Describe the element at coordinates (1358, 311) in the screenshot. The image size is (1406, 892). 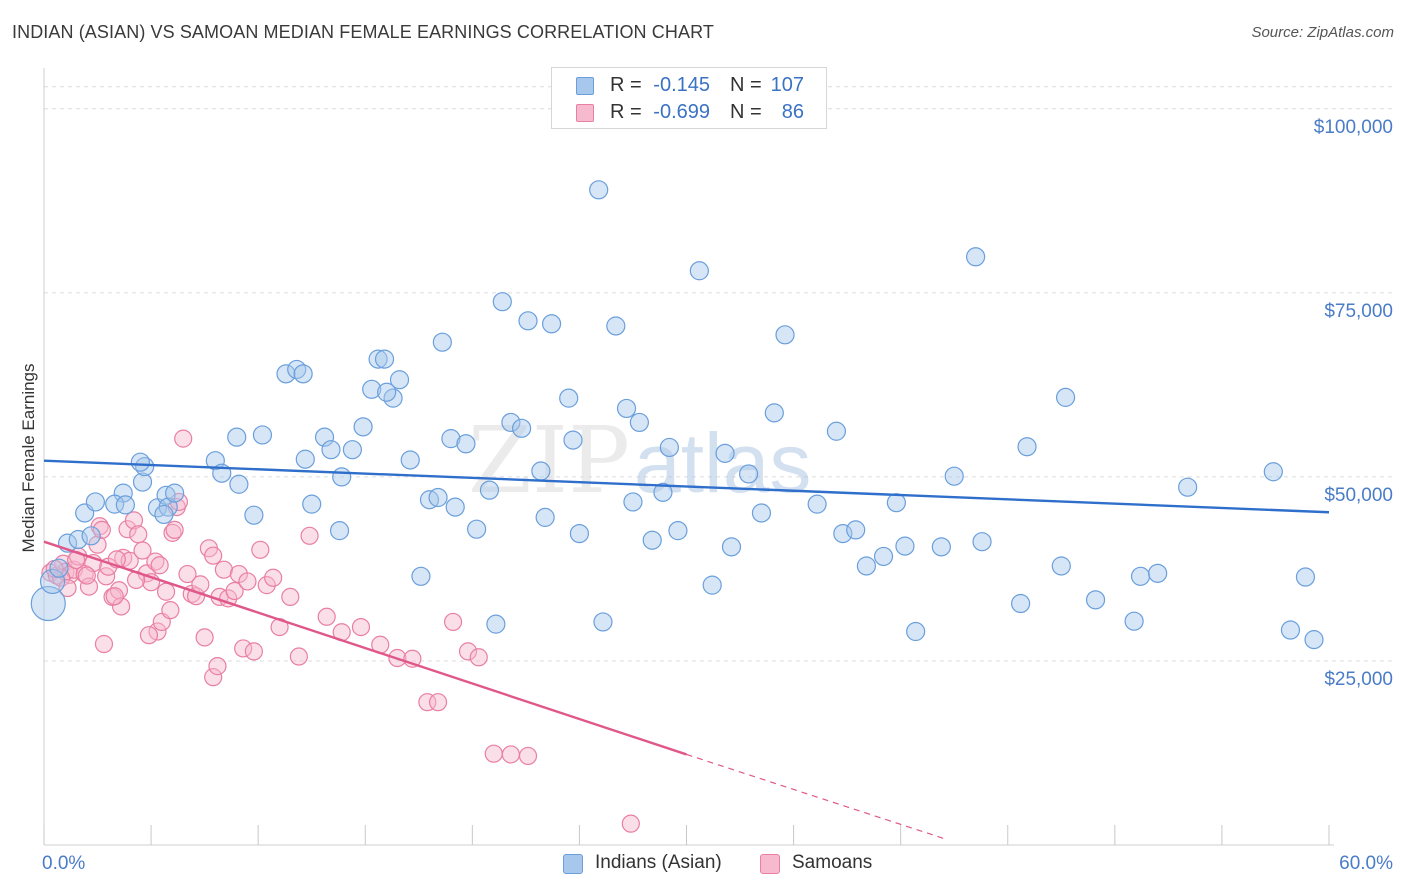
I see `y-tick-label: $75,000` at that location.